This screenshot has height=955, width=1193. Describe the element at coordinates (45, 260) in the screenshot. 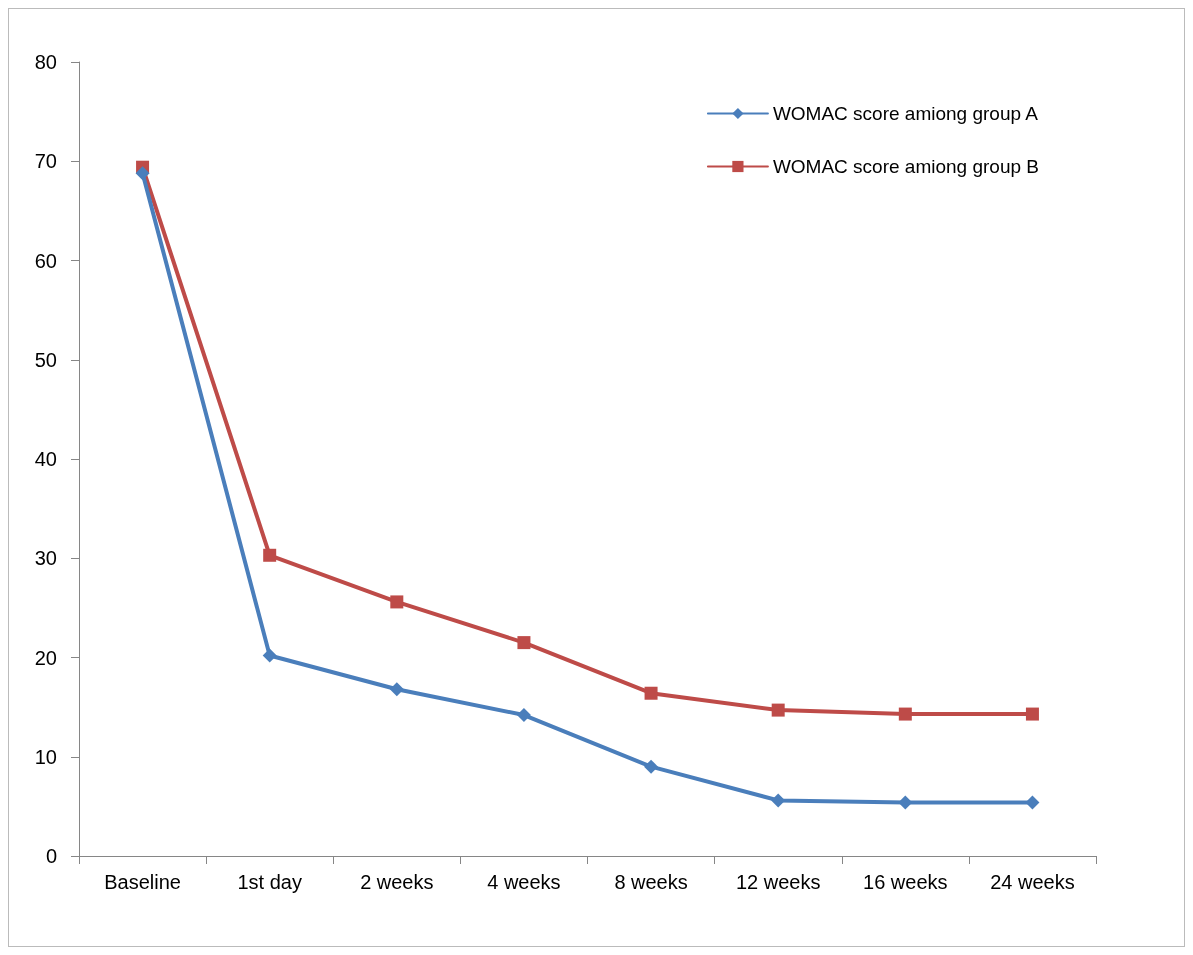

I see `y-tick-label: 60` at that location.